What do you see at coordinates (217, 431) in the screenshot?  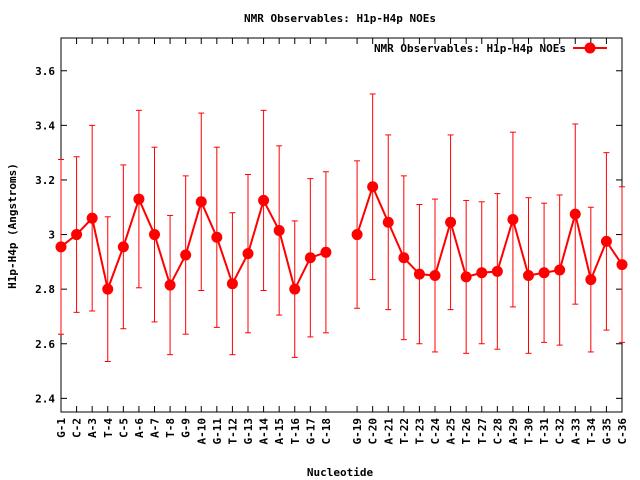 I see `x-tick-label: G-11` at bounding box center [217, 431].